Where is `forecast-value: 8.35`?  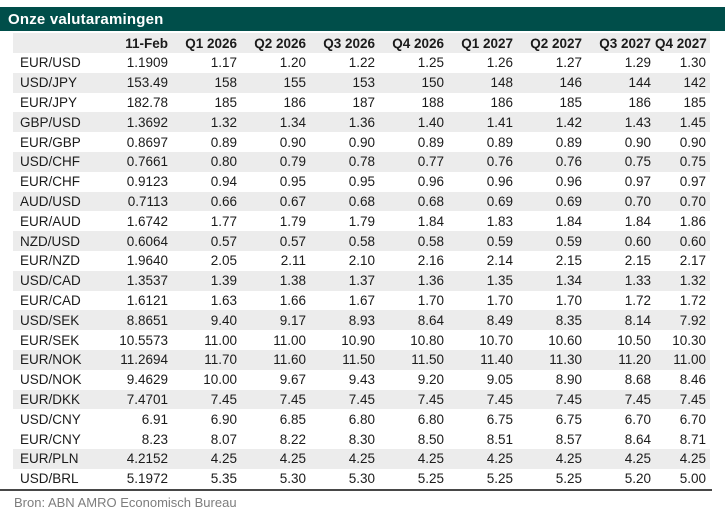 forecast-value: 8.35 is located at coordinates (551, 320).